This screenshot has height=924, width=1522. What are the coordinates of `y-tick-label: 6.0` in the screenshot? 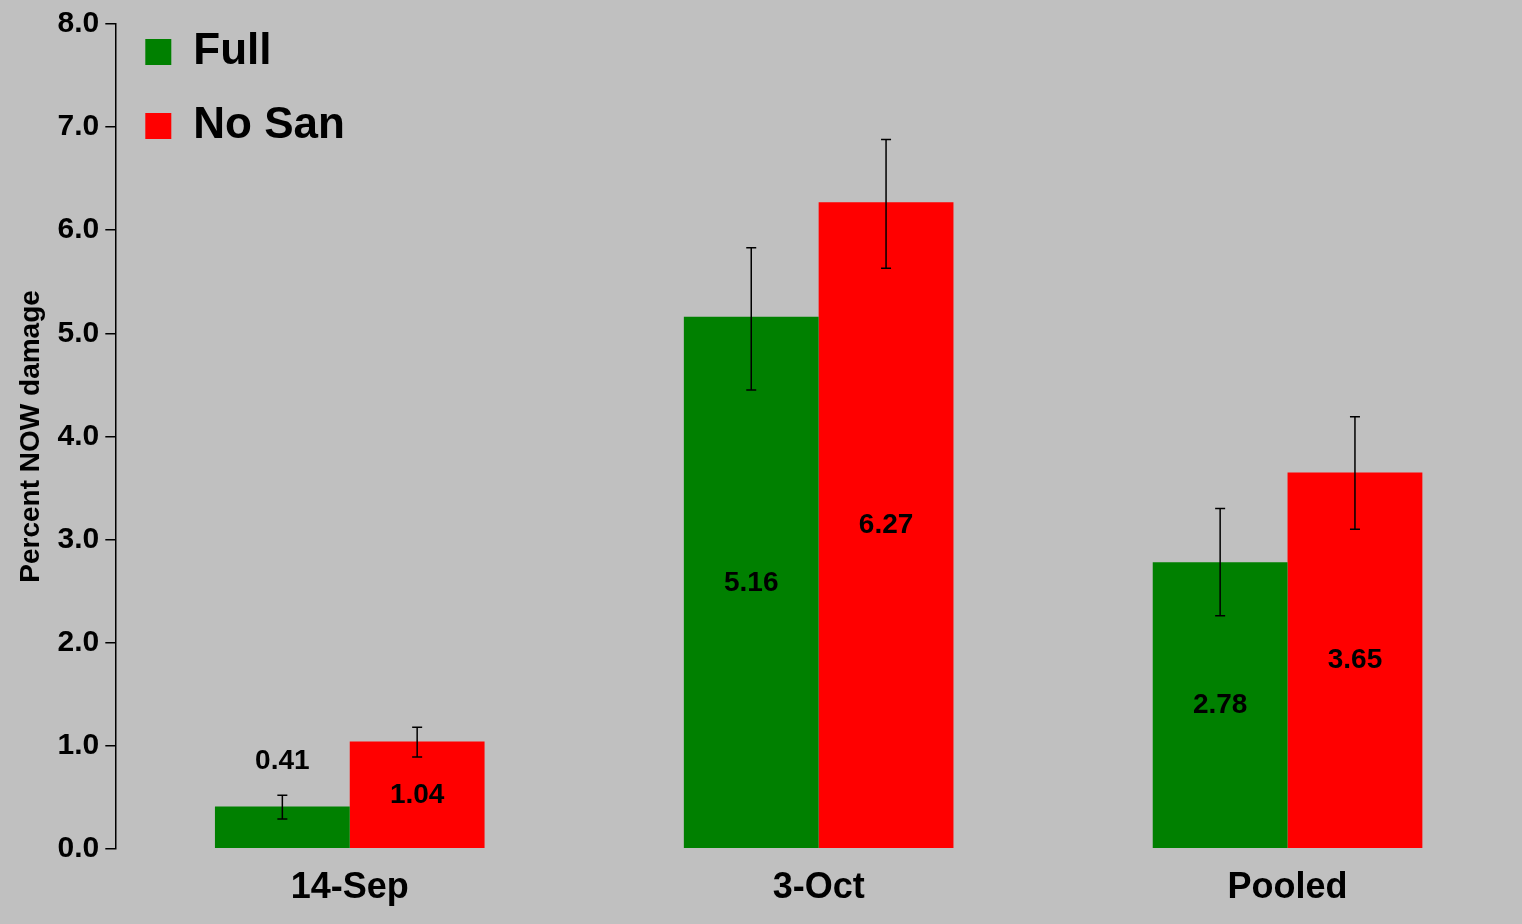 It's located at (78, 228).